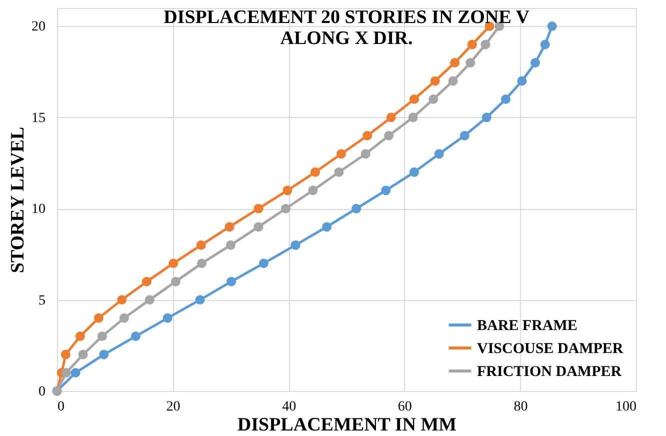  What do you see at coordinates (289, 407) in the screenshot?
I see `x-tick-label: 40` at bounding box center [289, 407].